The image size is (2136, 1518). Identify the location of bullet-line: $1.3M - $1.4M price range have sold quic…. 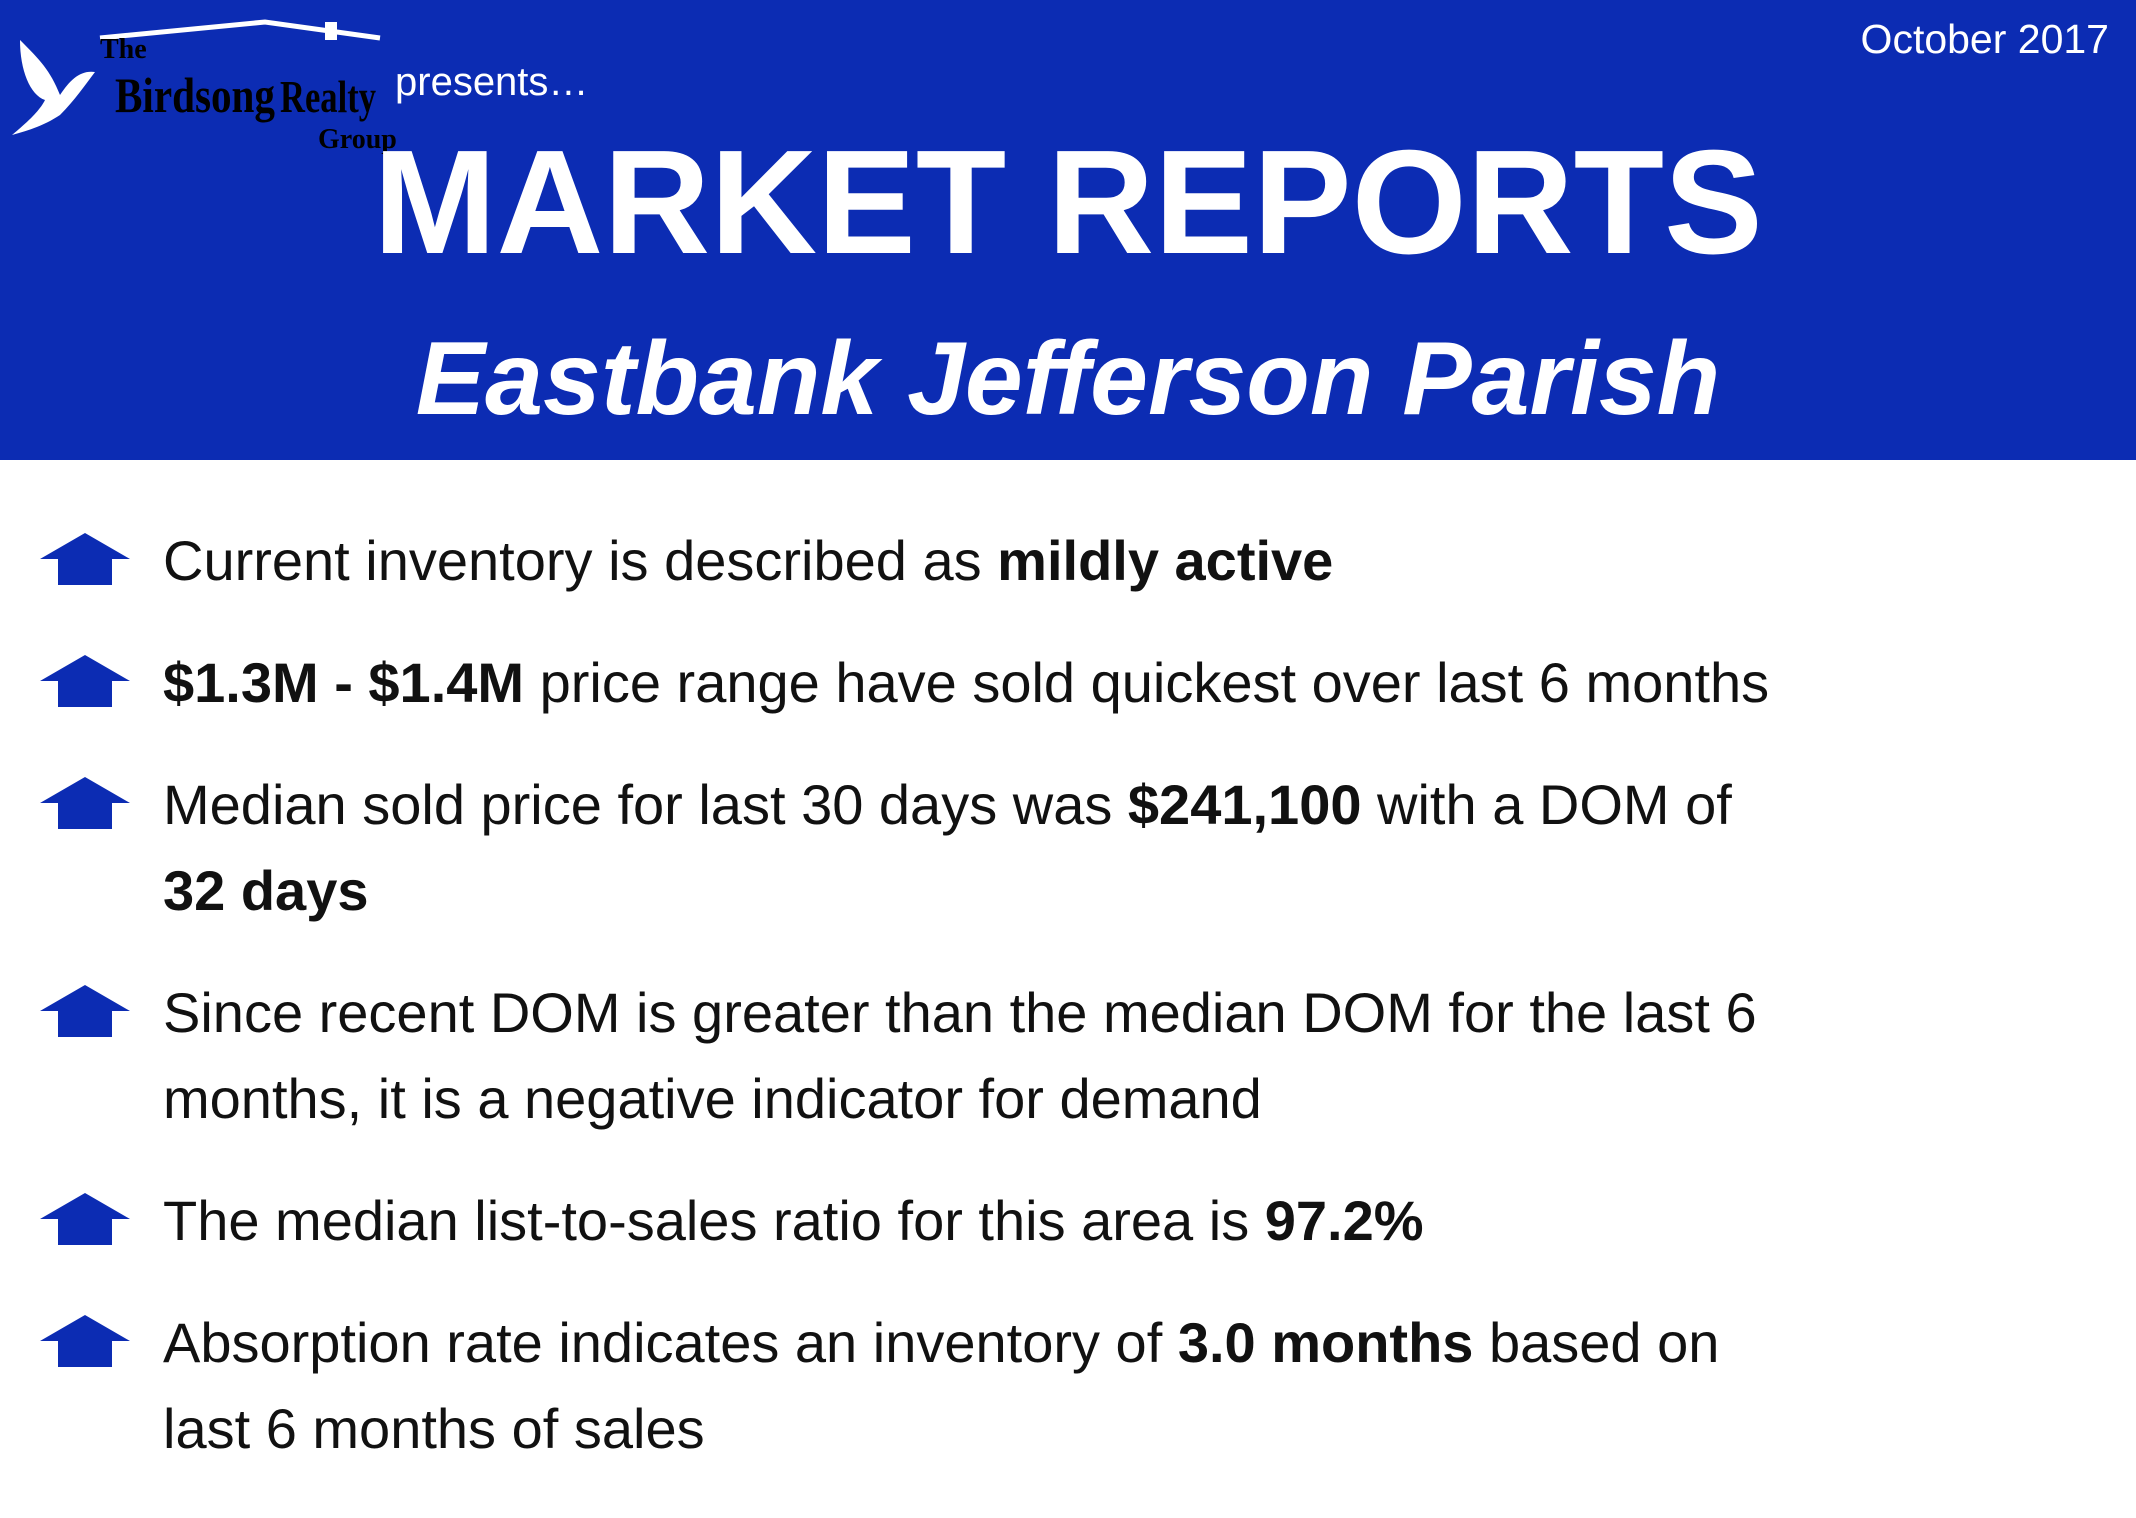
(966, 683).